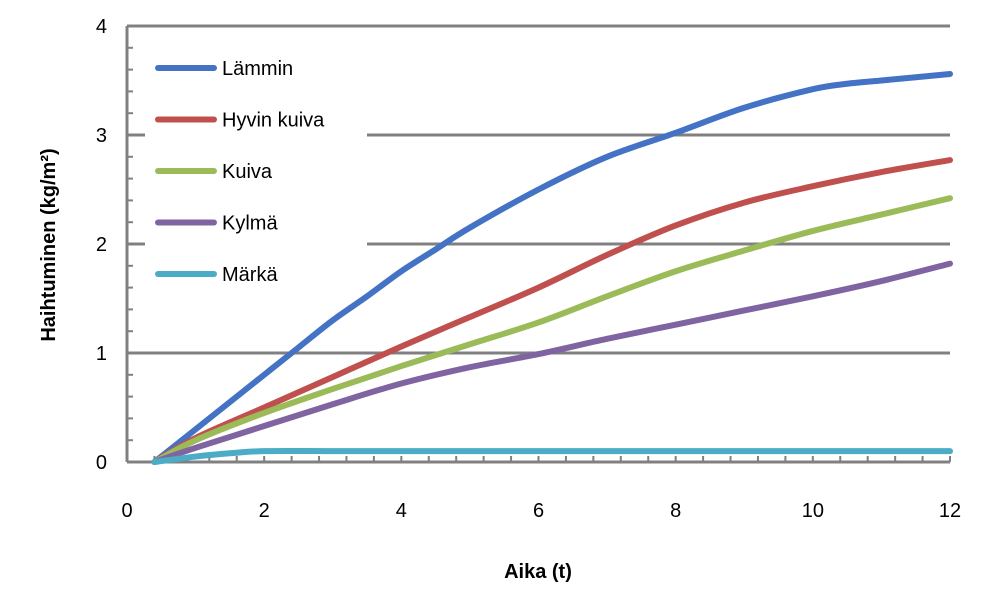 The height and width of the screenshot is (592, 985). What do you see at coordinates (247, 172) in the screenshot?
I see `legend-label-2: Kuiva` at bounding box center [247, 172].